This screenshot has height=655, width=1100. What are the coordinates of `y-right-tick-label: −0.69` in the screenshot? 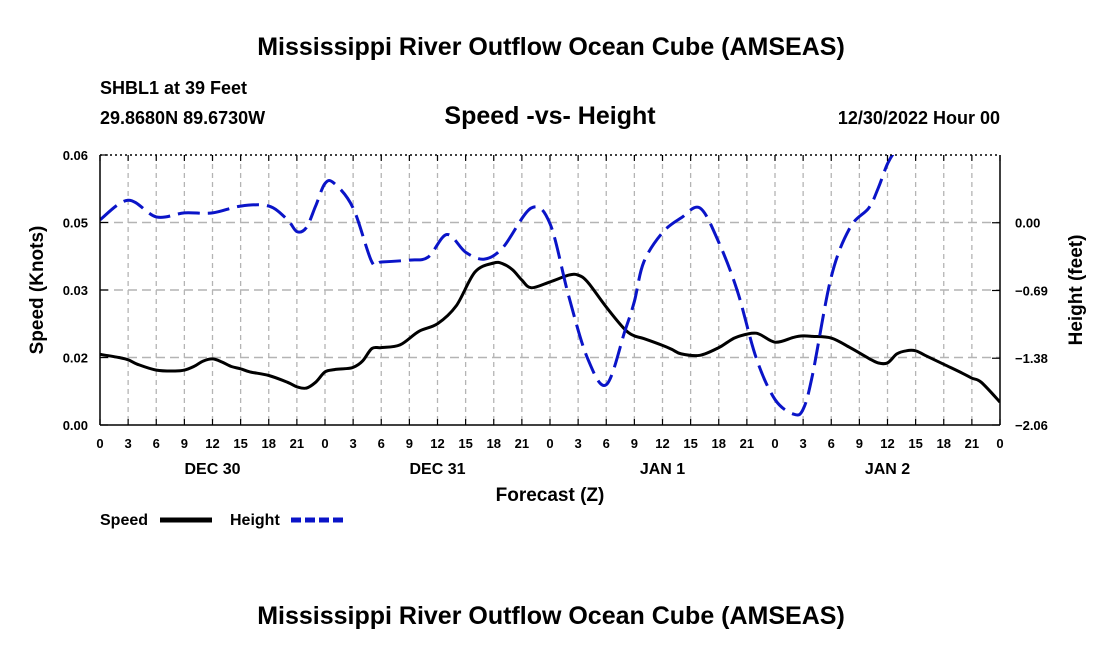 It's located at (1031, 290).